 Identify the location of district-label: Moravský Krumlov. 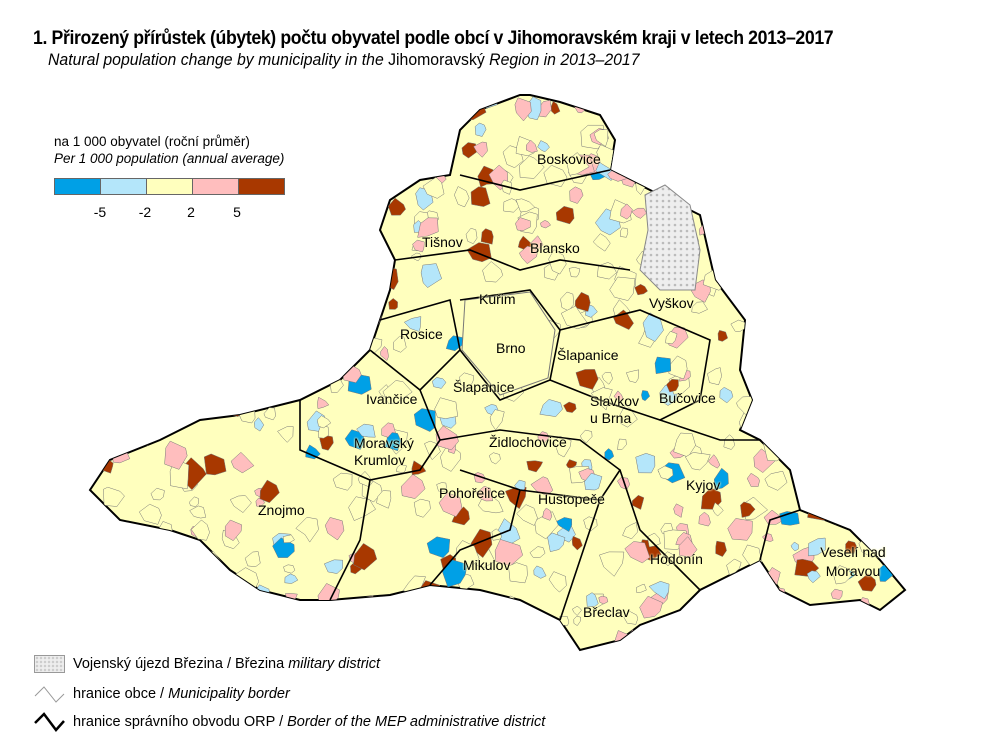
(384, 451).